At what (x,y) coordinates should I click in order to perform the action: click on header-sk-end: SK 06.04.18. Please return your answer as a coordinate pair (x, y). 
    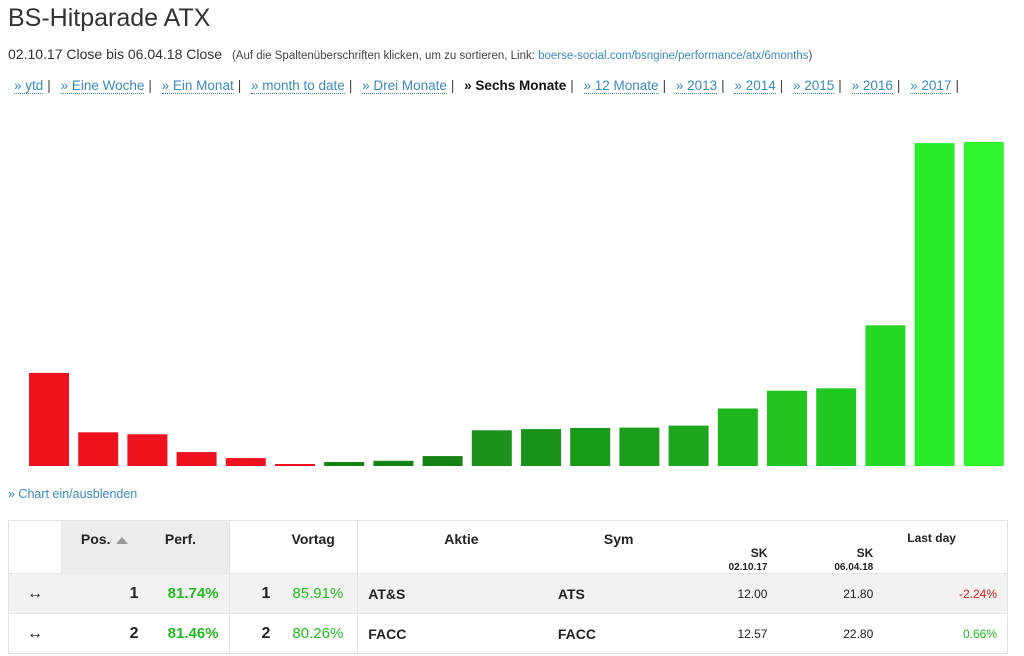
    Looking at the image, I should click on (820, 547).